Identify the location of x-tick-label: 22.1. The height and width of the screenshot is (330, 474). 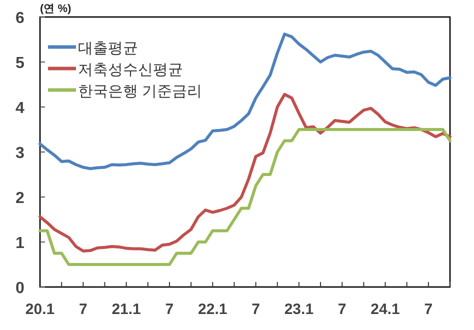
(213, 309).